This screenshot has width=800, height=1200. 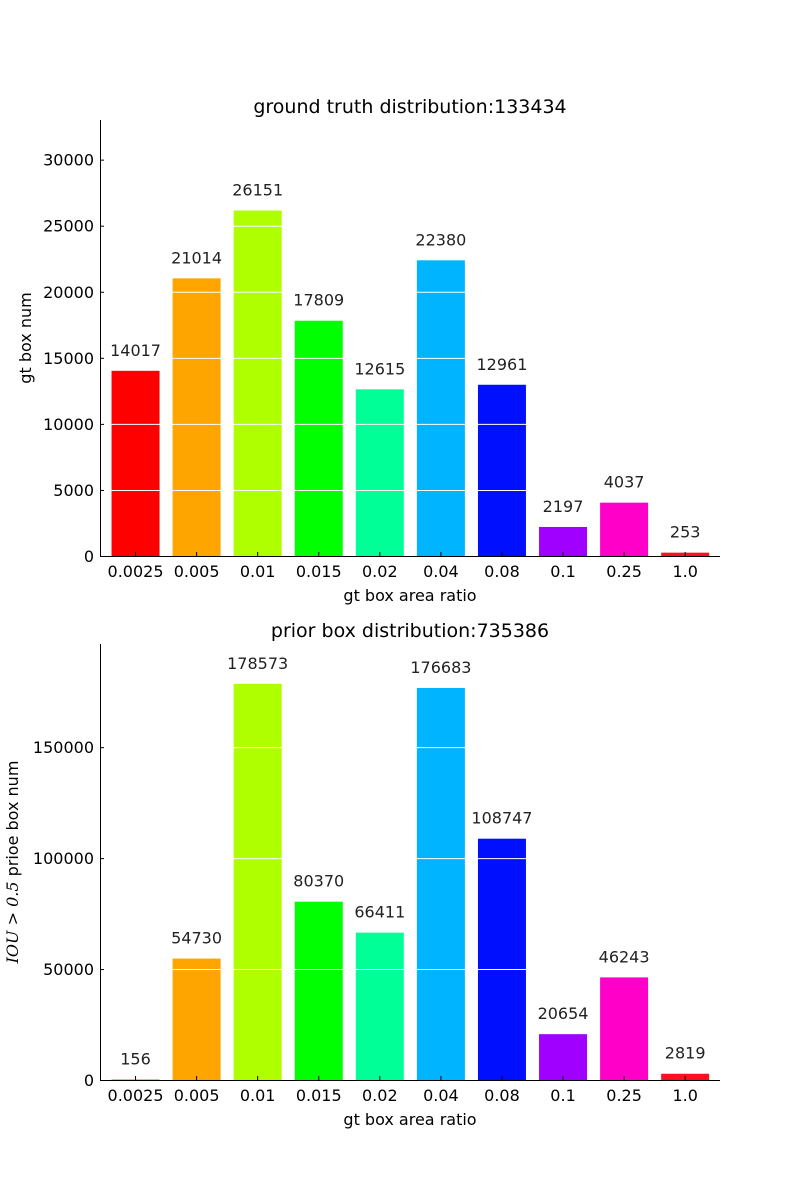 What do you see at coordinates (73, 490) in the screenshot?
I see `y-tick-label: 5000` at bounding box center [73, 490].